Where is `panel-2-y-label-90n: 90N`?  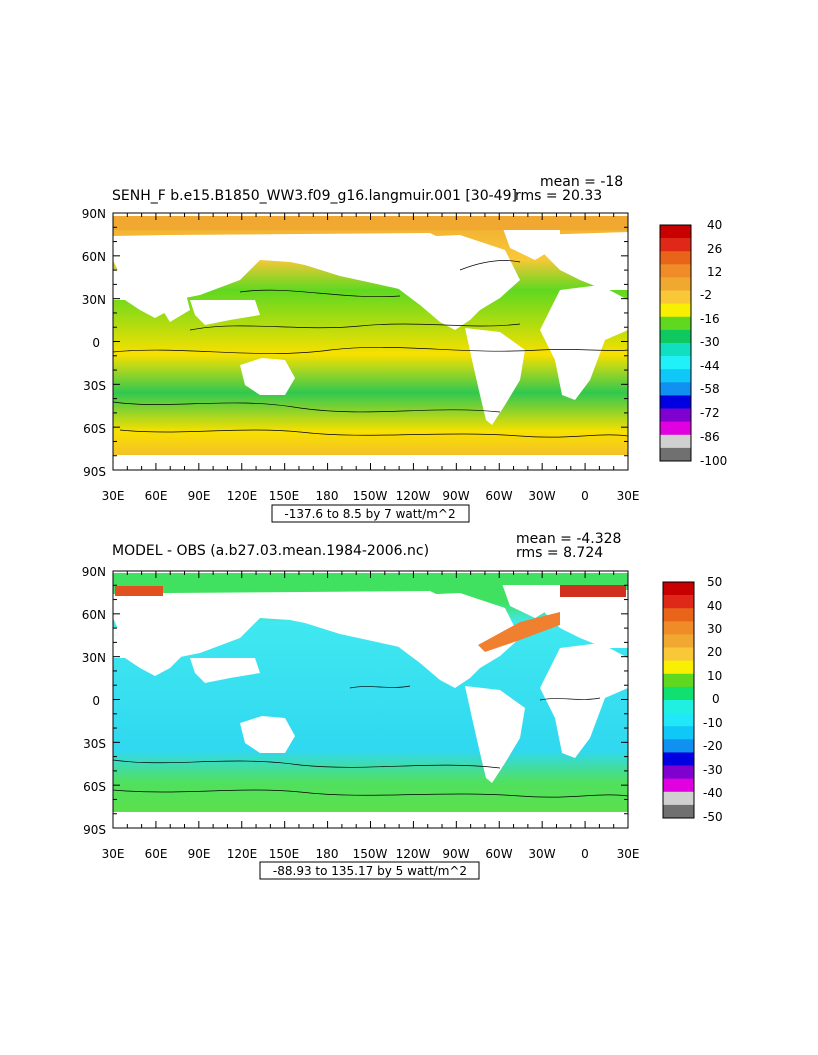
panel-2-y-label-90n: 90N is located at coordinates (94, 572).